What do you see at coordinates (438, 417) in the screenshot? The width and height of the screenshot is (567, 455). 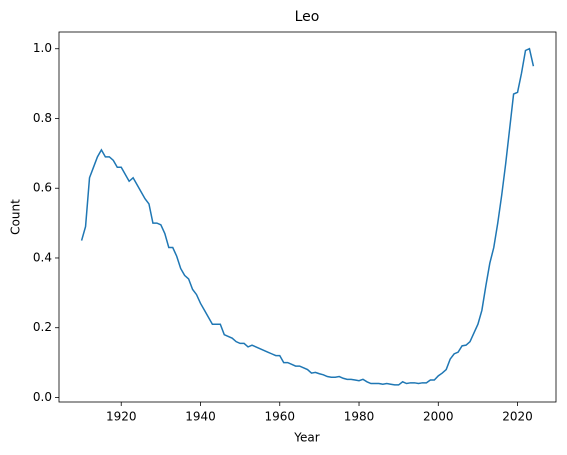 I see `x-tick-label: 2000` at bounding box center [438, 417].